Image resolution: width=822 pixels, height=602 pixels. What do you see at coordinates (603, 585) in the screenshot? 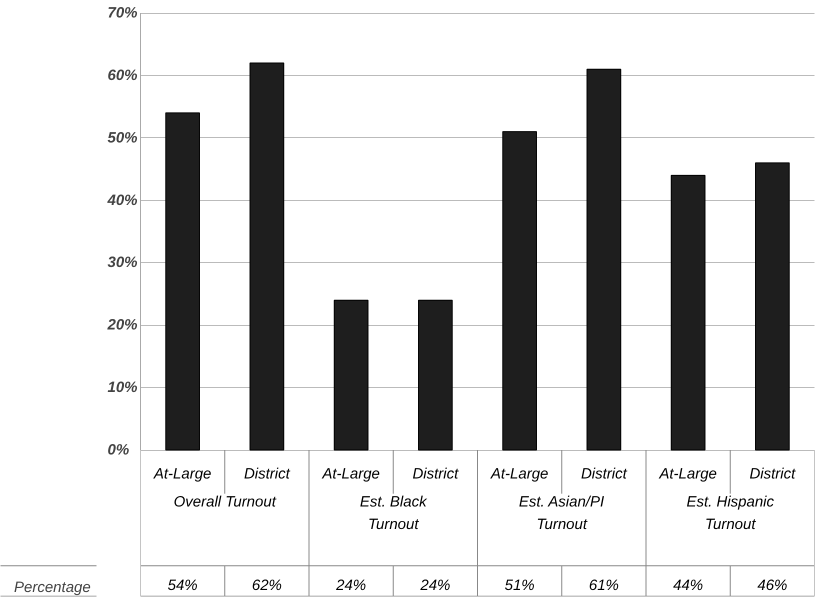
I see `data-label: 61%` at bounding box center [603, 585].